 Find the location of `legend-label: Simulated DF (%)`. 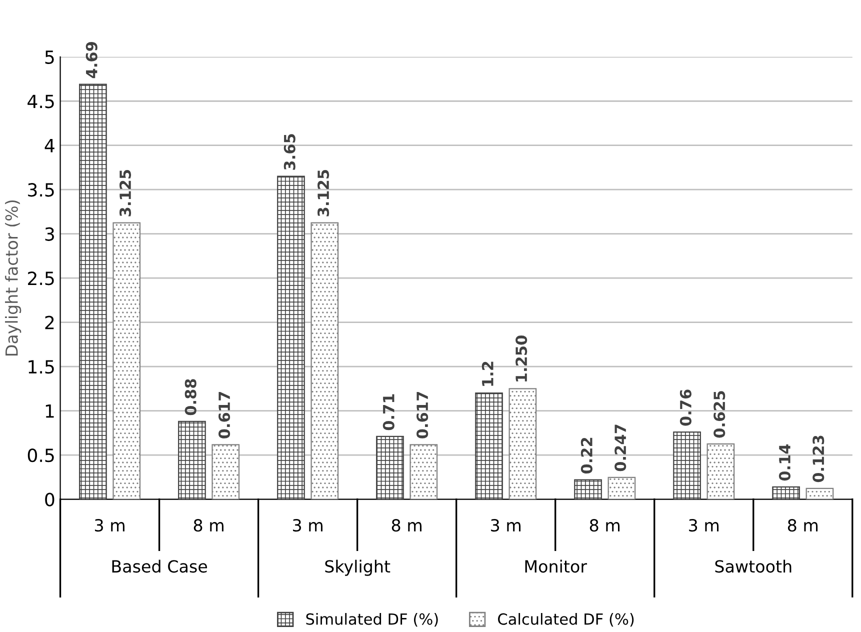

legend-label: Simulated DF (%) is located at coordinates (372, 620).